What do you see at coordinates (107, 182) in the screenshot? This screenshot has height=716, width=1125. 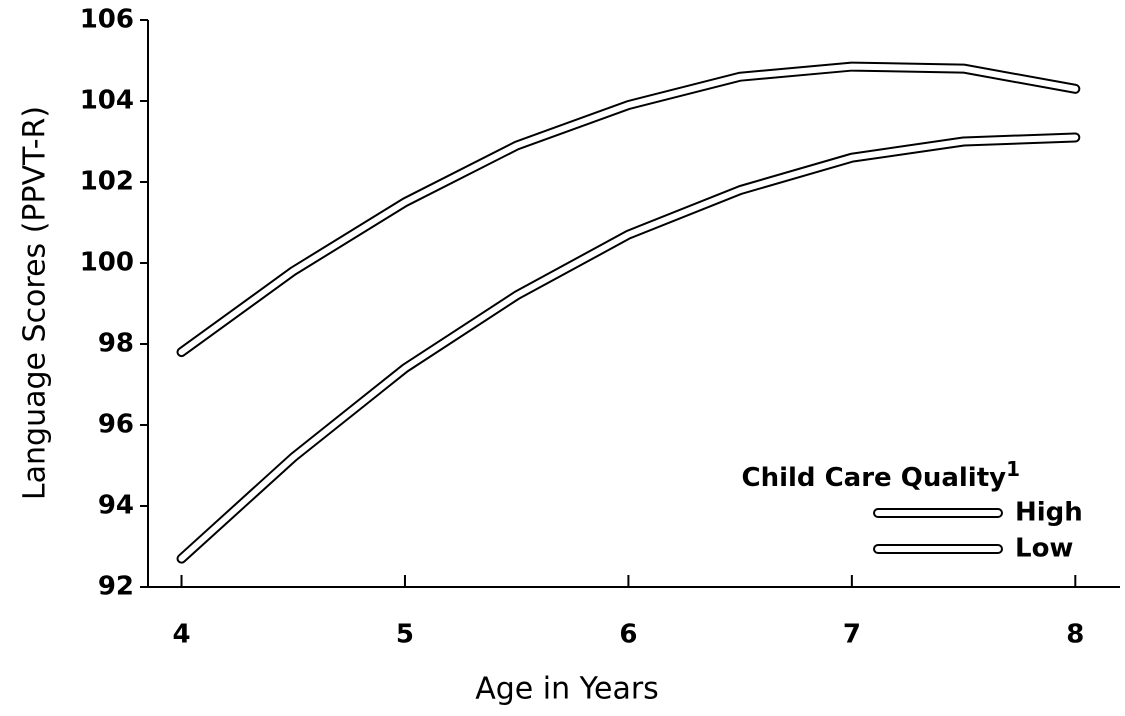 I see `y-tick-label: 102` at bounding box center [107, 182].